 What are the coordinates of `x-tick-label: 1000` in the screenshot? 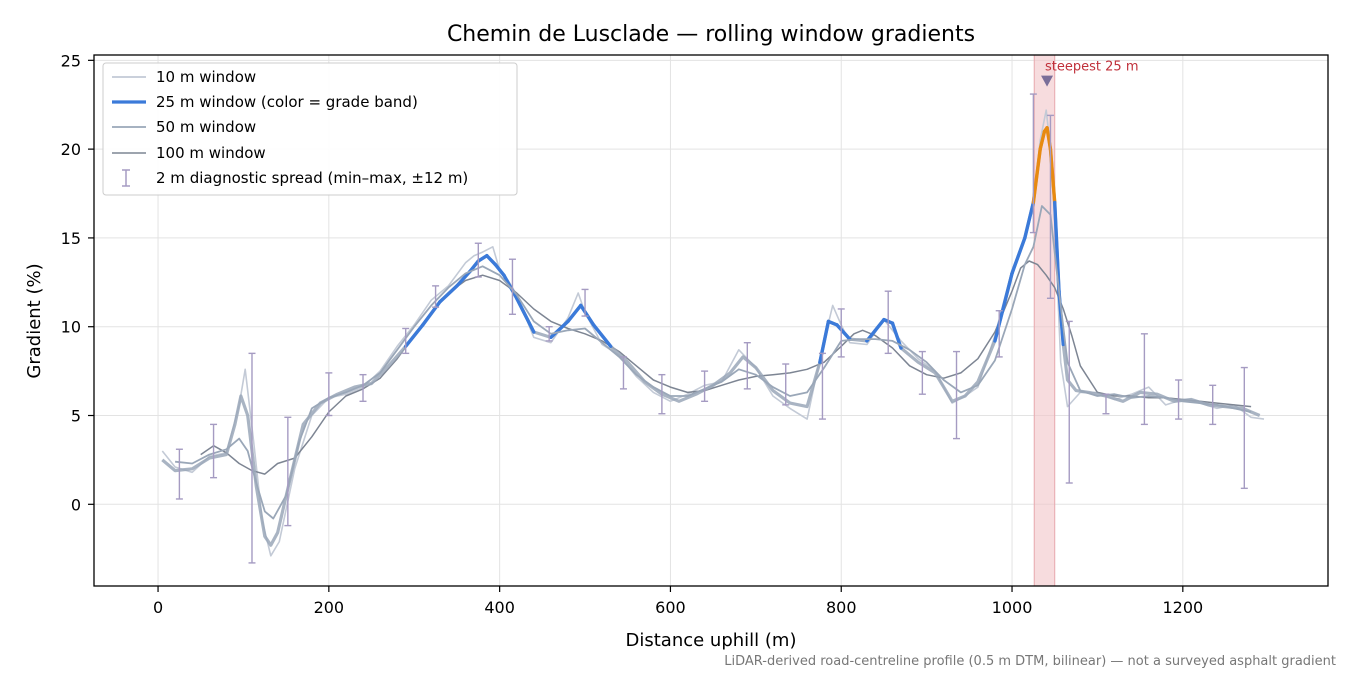 It's located at (1012, 607).